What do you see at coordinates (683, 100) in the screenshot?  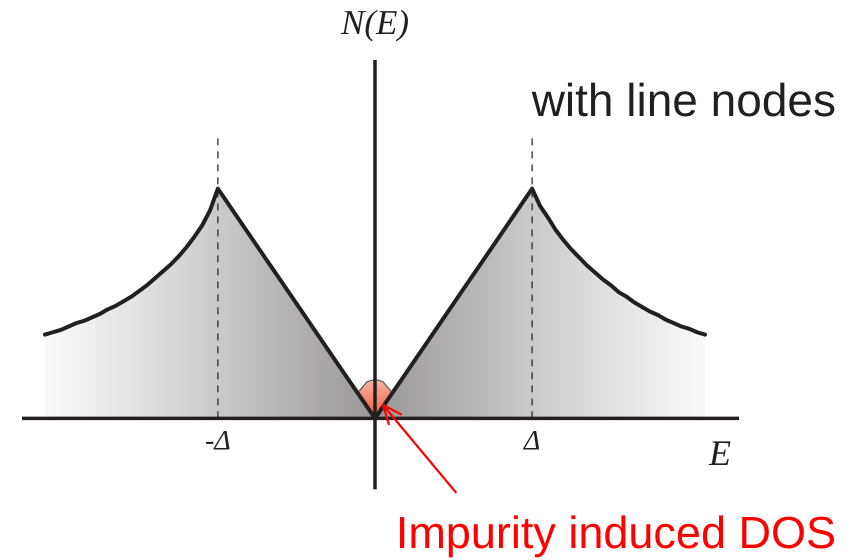 I see `chart-title: with line nodes` at bounding box center [683, 100].